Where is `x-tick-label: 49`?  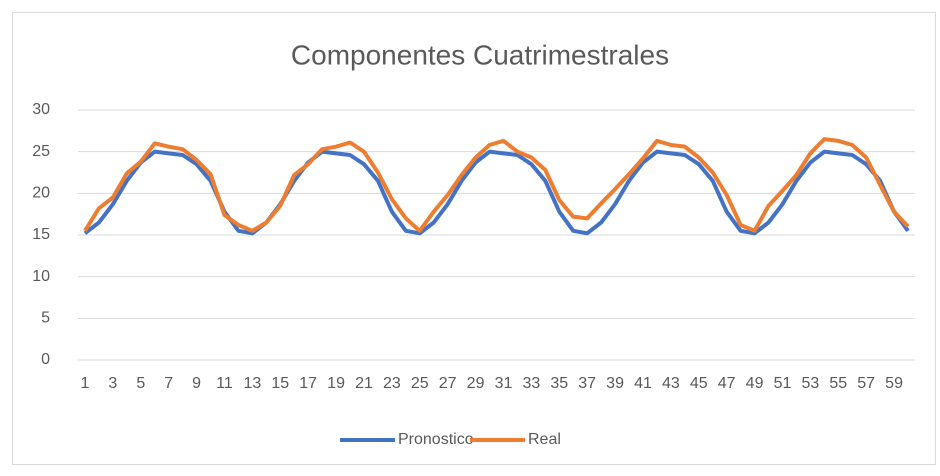 x-tick-label: 49 is located at coordinates (755, 383).